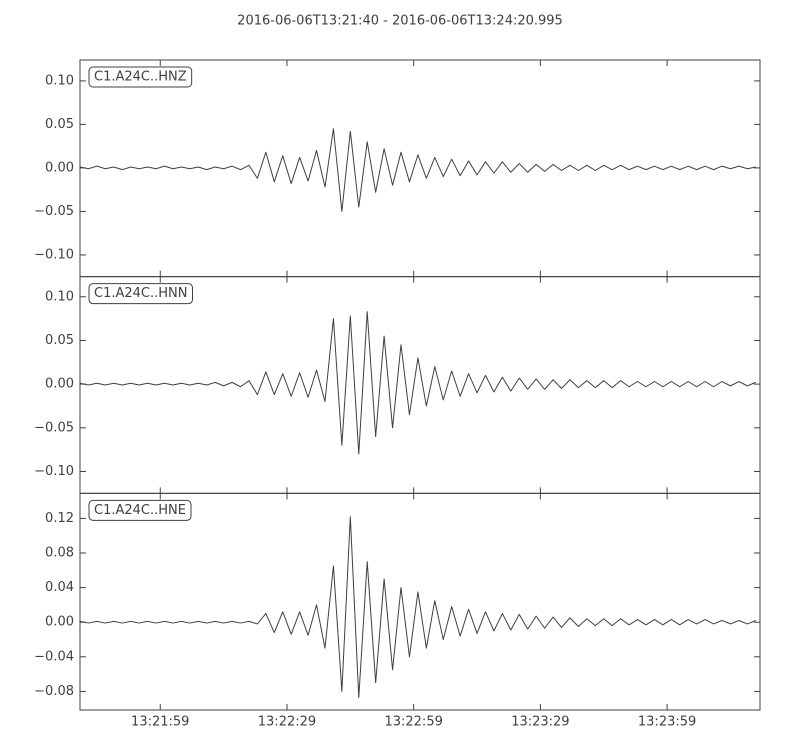 This screenshot has width=800, height=750. What do you see at coordinates (540, 722) in the screenshot?
I see `x-tick-label: 13:23:29` at bounding box center [540, 722].